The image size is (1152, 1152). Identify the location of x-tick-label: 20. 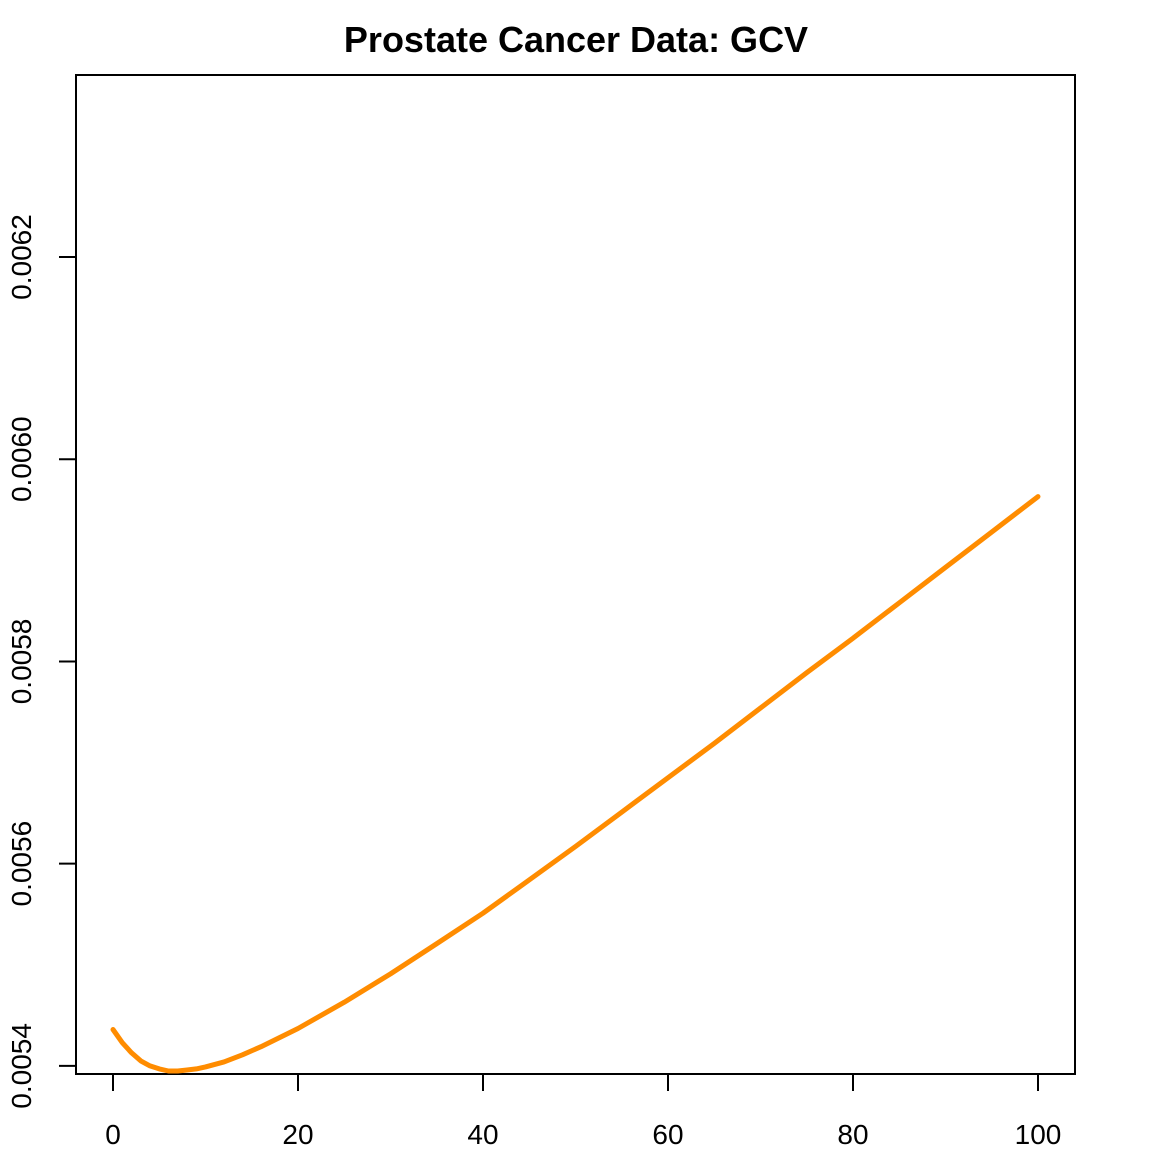
(297, 1134).